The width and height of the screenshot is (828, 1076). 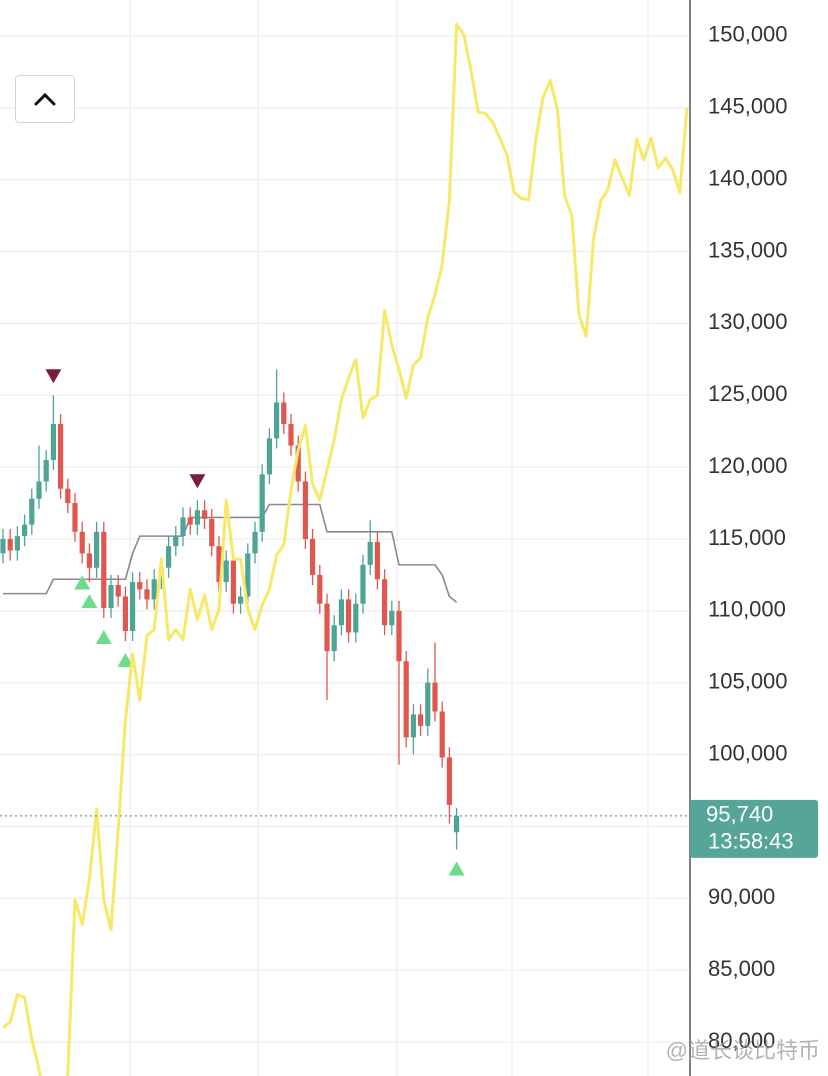 I want to click on y-tick-label: 110,000, so click(x=747, y=609).